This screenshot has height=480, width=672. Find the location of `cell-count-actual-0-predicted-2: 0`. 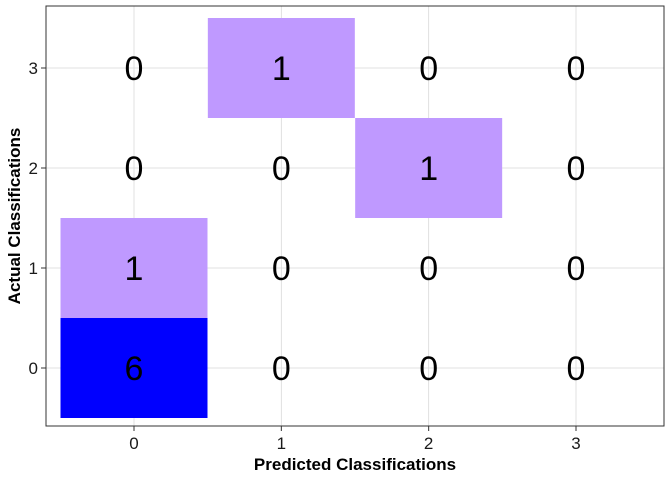

cell-count-actual-0-predicted-2: 0 is located at coordinates (428, 369).